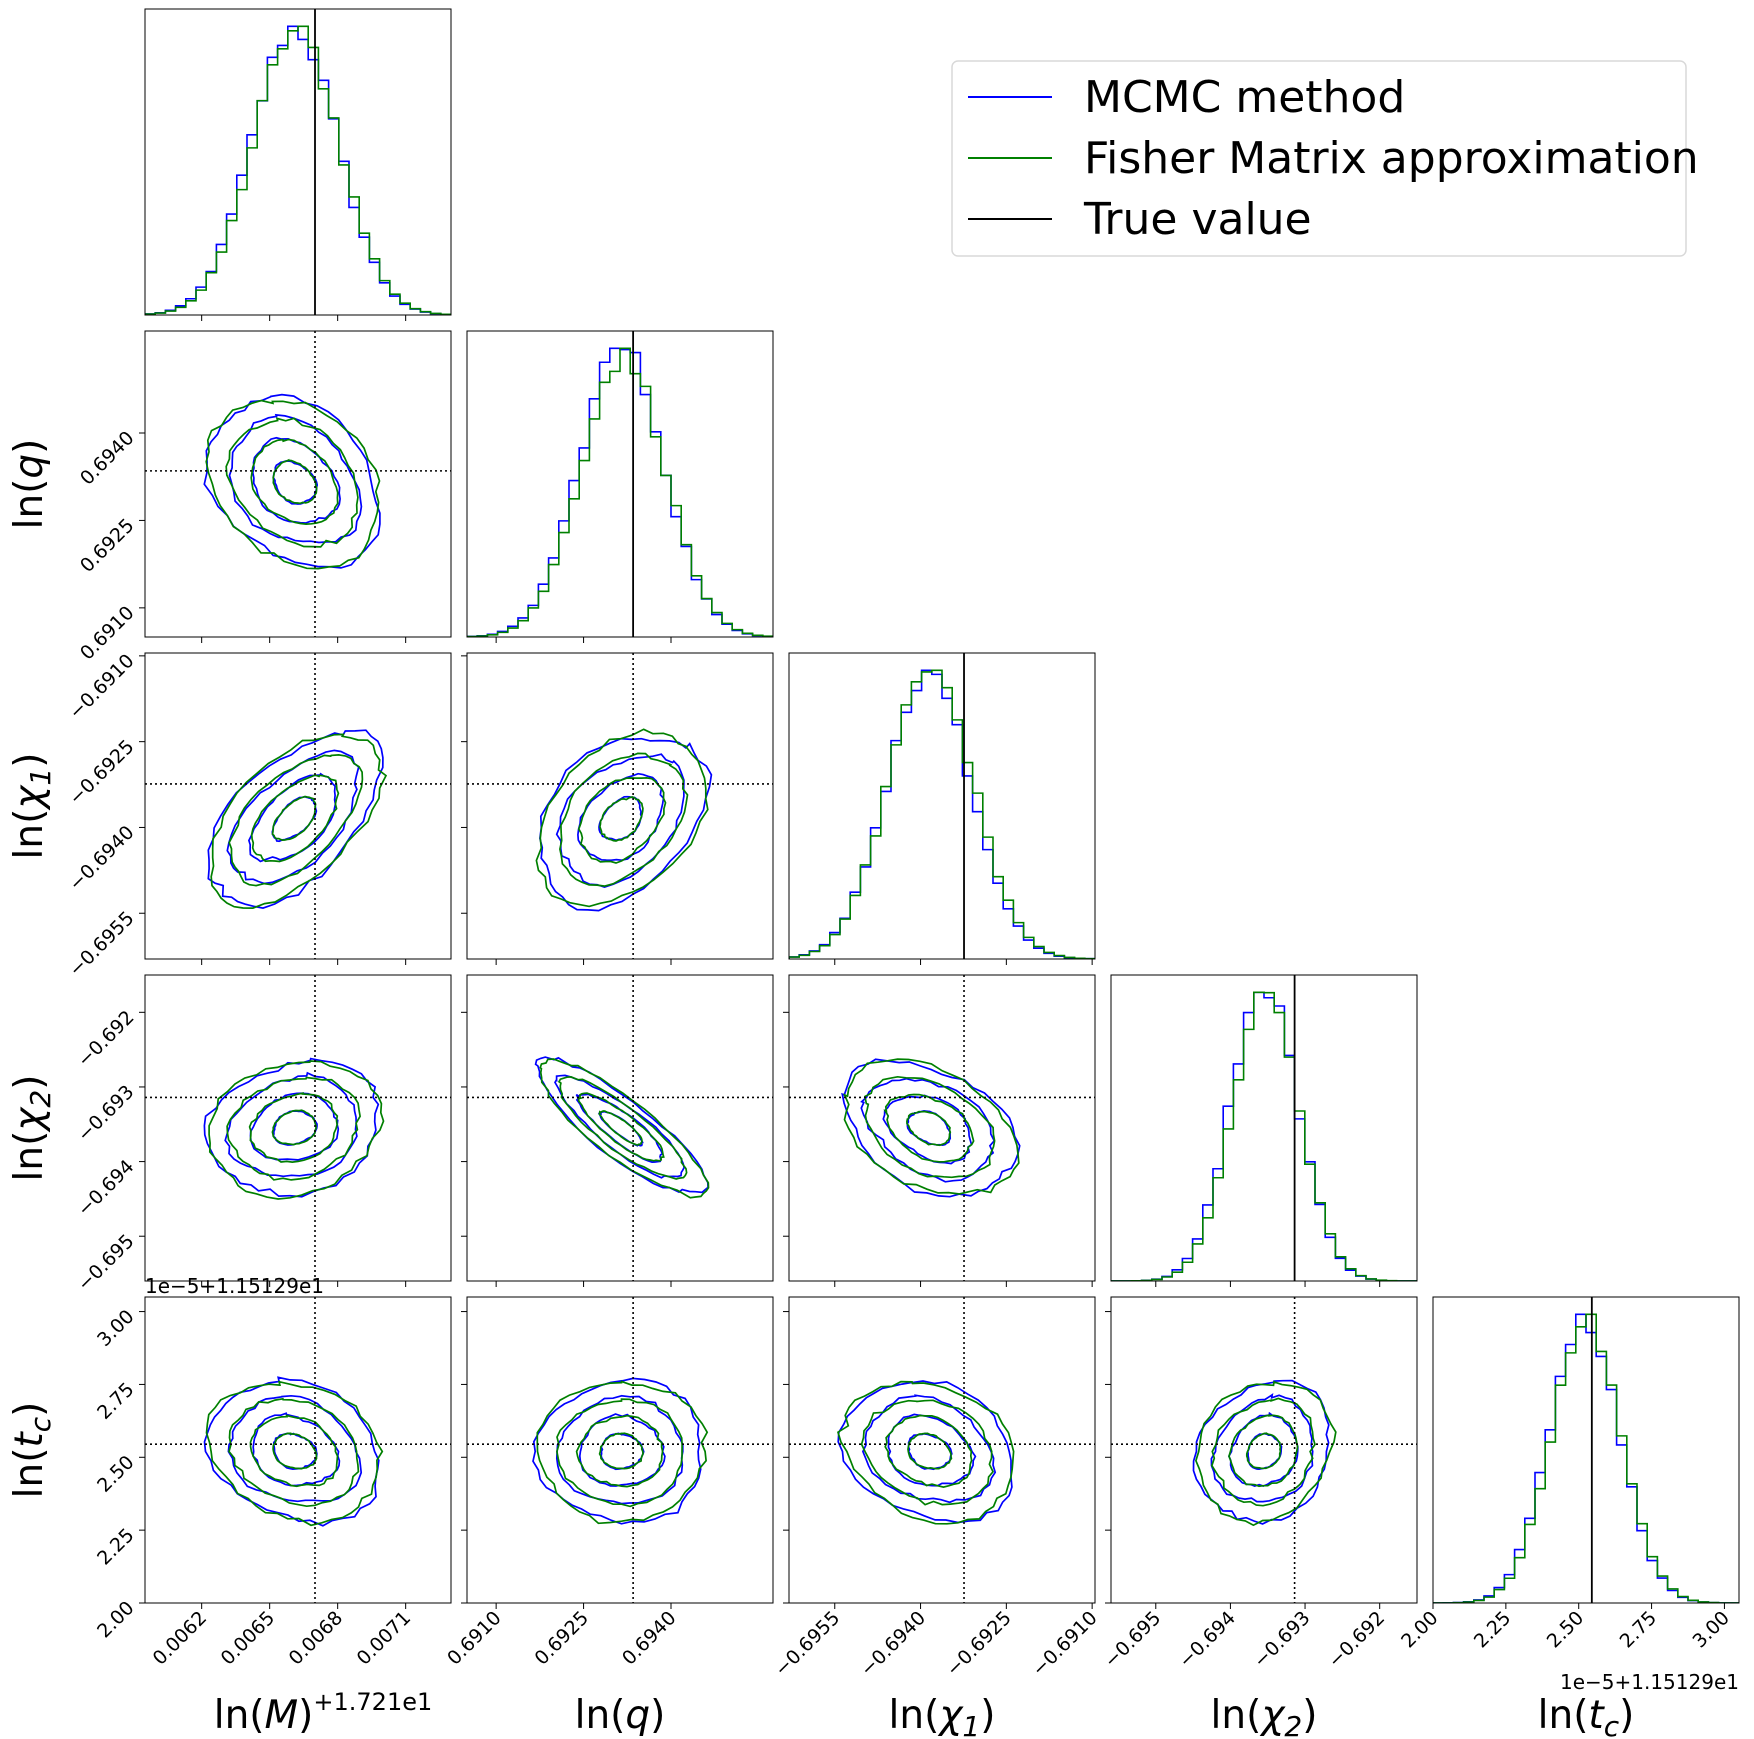 This screenshot has height=1739, width=1754. Describe the element at coordinates (115, 1400) in the screenshot. I see `y-tick-label-tc: 2.75` at that location.